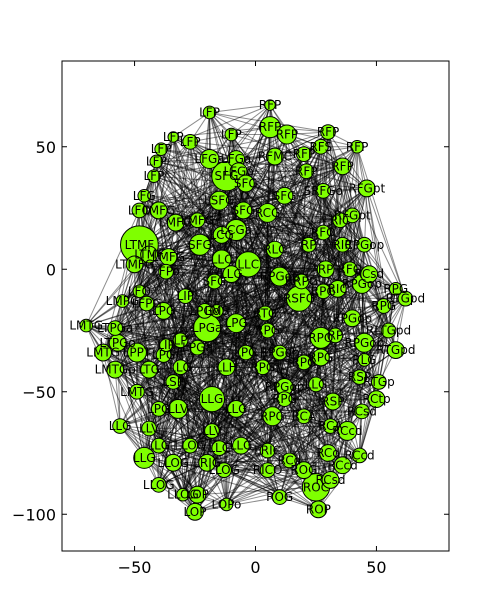  Describe the element at coordinates (149, 370) in the screenshot. I see `node-label: LTG` at that location.